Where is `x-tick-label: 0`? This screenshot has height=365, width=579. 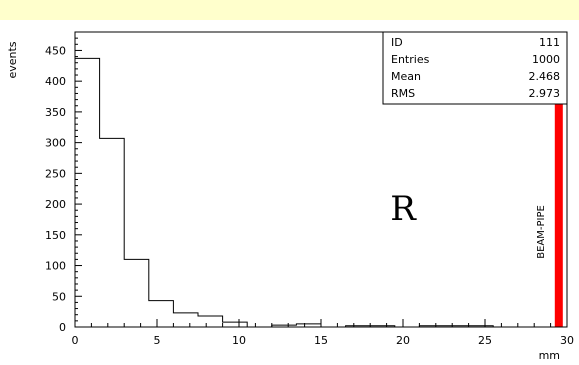
x-tick-label: 0 is located at coordinates (75, 340).